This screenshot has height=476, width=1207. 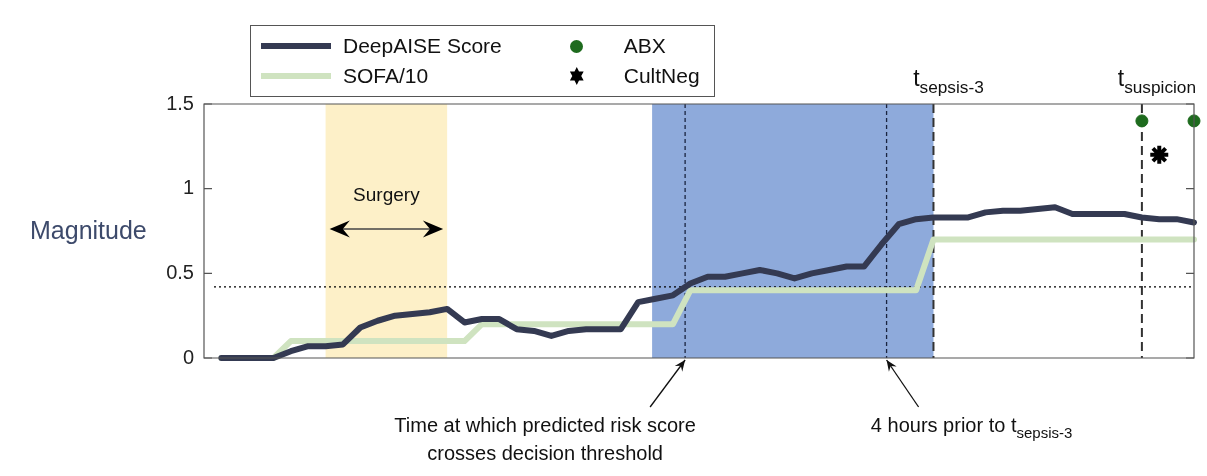 What do you see at coordinates (180, 271) in the screenshot?
I see `y-tick-label: 0.5` at bounding box center [180, 271].